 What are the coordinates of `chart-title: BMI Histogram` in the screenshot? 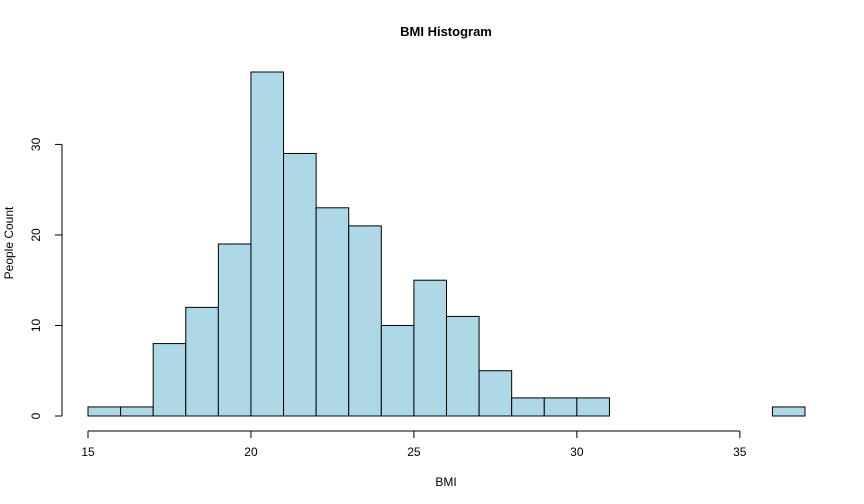 It's located at (446, 31).